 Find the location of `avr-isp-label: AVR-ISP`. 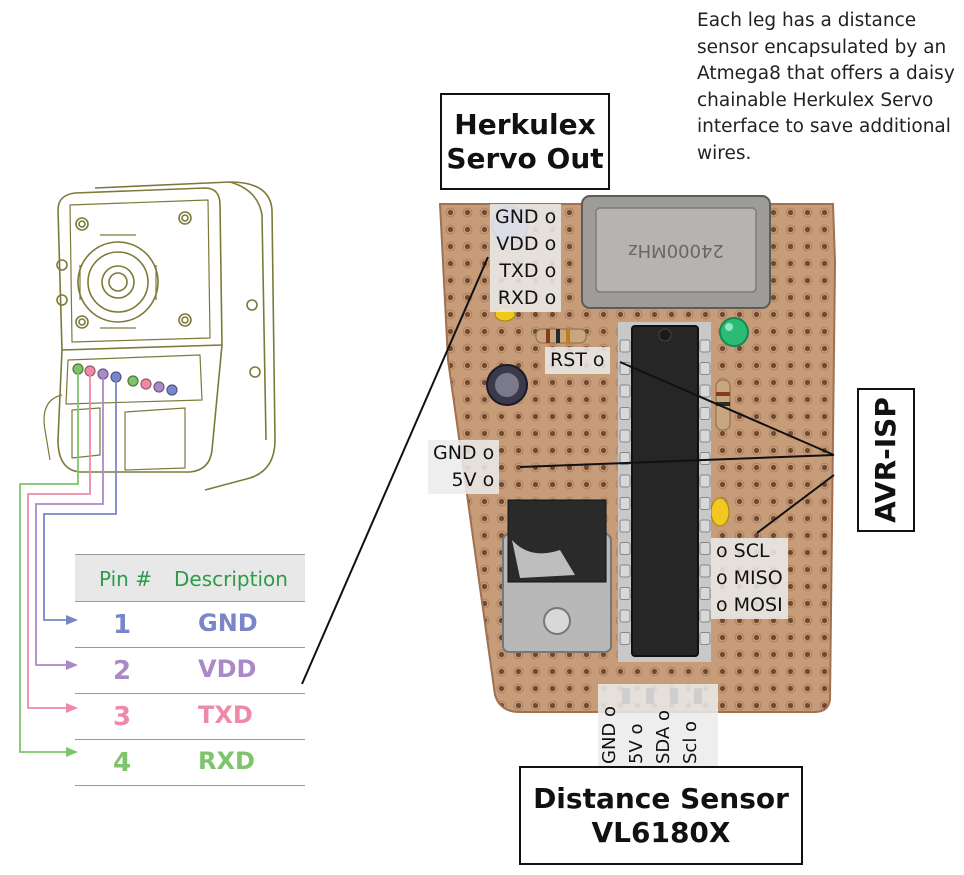

avr-isp-label: AVR-ISP is located at coordinates (886, 460).